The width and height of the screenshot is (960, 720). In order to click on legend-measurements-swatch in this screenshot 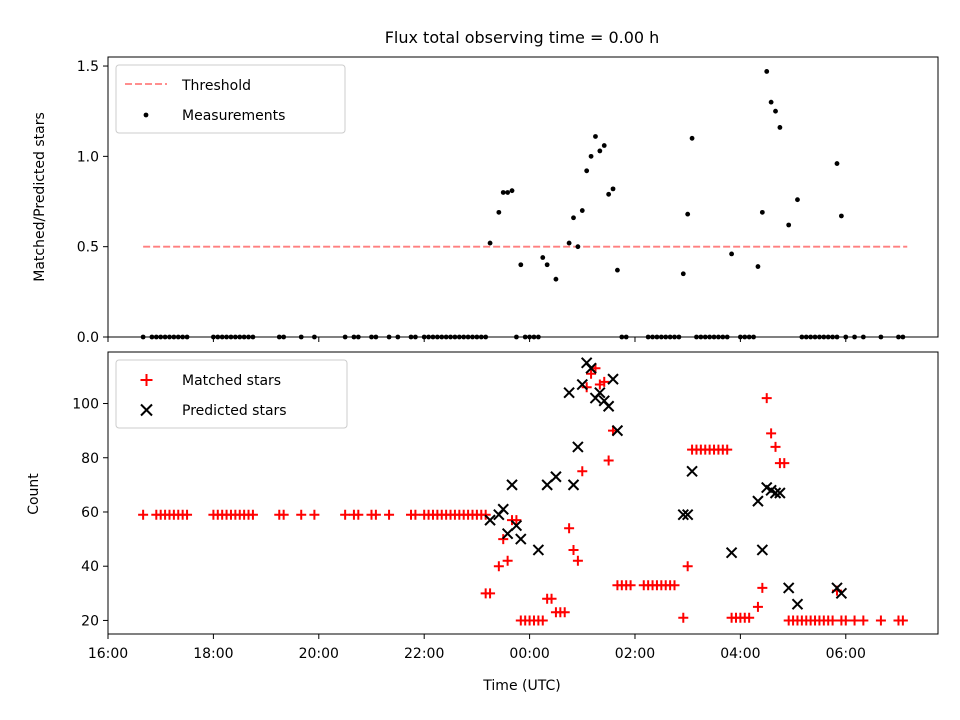, I will do `click(146, 115)`.